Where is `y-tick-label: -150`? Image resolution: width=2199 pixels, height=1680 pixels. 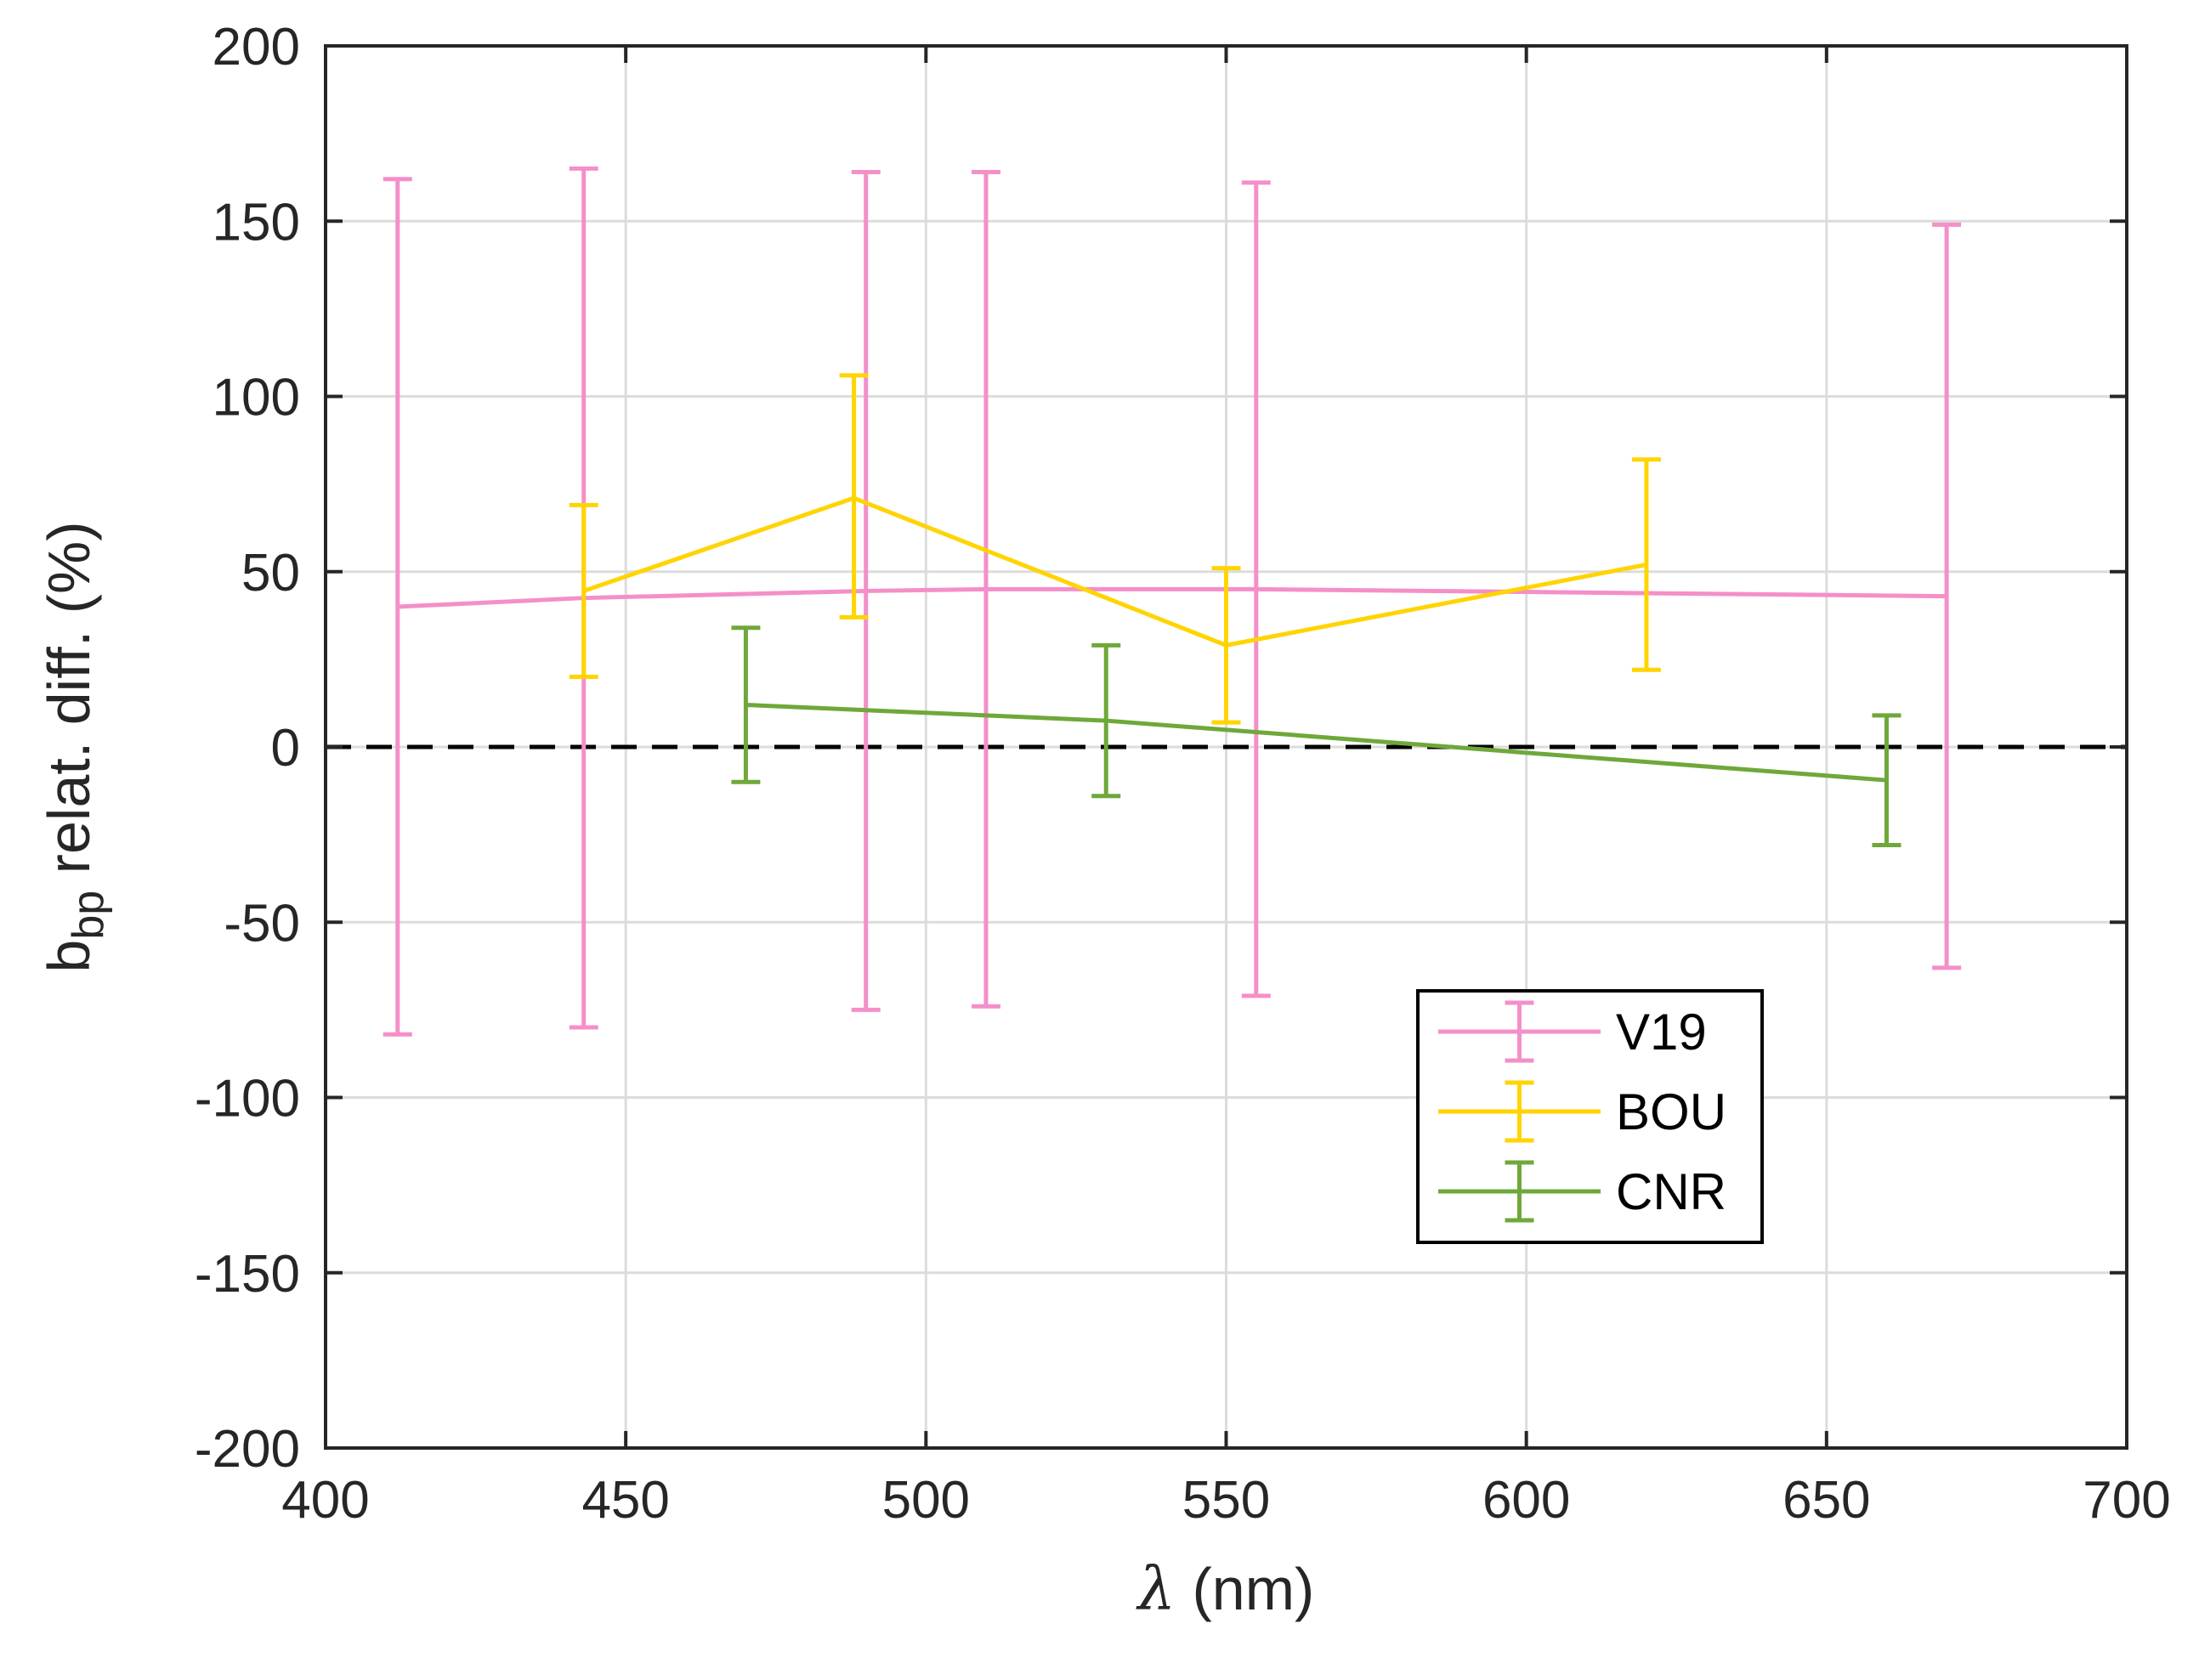 y-tick-label: -150 is located at coordinates (247, 1274).